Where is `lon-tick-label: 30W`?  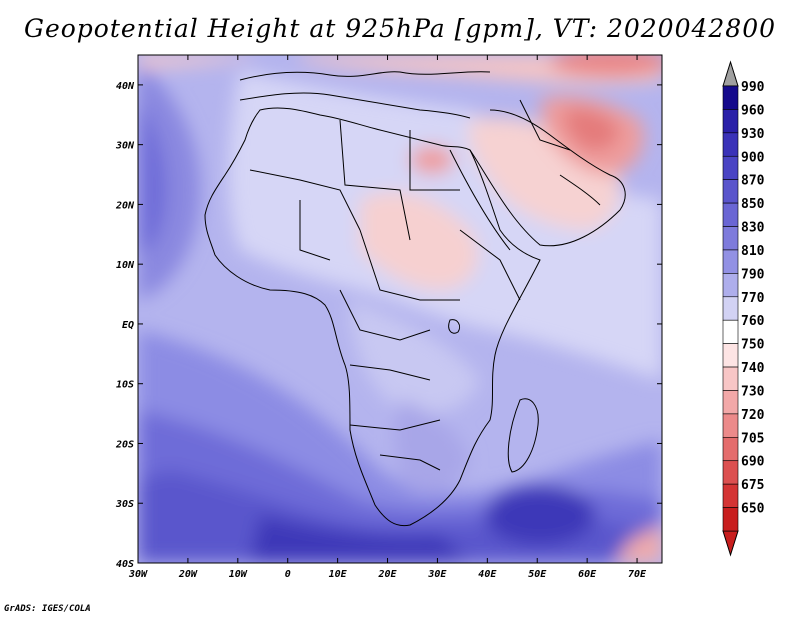 lon-tick-label: 30W is located at coordinates (138, 574).